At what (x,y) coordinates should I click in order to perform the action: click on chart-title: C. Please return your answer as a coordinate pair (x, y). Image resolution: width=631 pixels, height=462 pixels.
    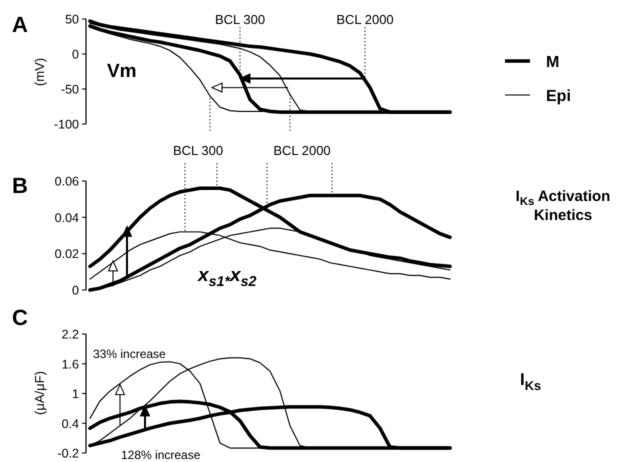
    Looking at the image, I should click on (20, 317).